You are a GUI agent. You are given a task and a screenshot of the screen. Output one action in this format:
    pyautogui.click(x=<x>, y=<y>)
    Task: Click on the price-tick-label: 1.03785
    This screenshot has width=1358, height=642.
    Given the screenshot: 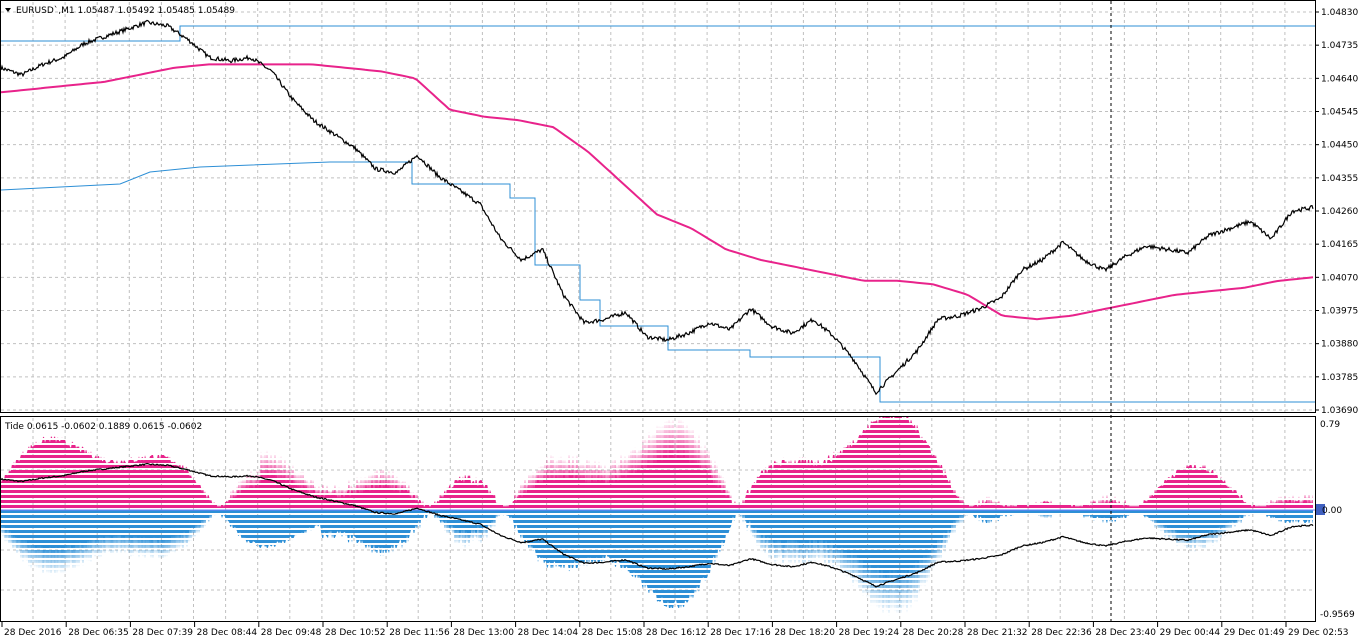 What is the action you would take?
    pyautogui.click(x=1339, y=378)
    